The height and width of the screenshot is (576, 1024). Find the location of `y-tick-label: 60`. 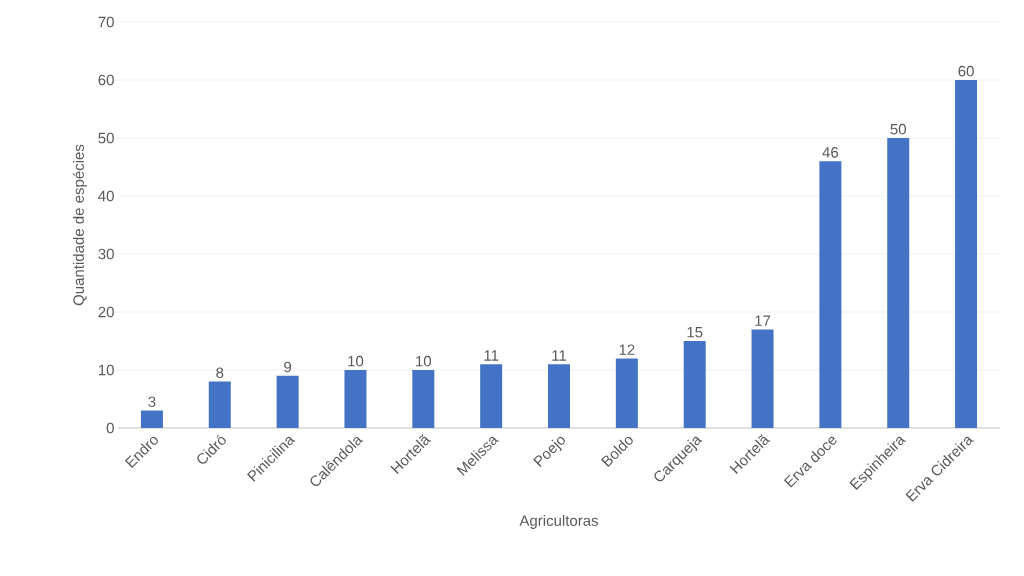

y-tick-label: 60 is located at coordinates (106, 80).